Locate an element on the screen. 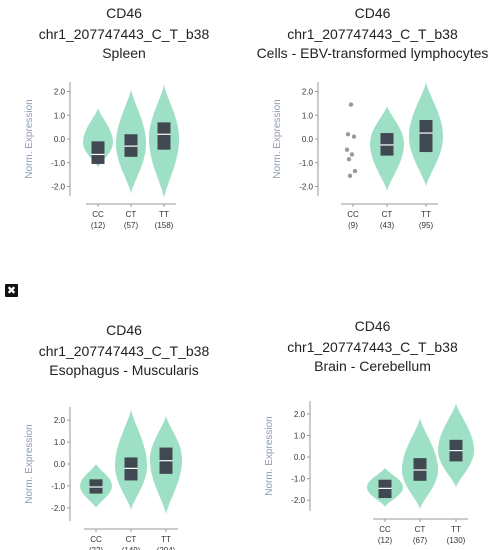 The width and height of the screenshot is (497, 550). x-count-label: (149) is located at coordinates (131, 548).